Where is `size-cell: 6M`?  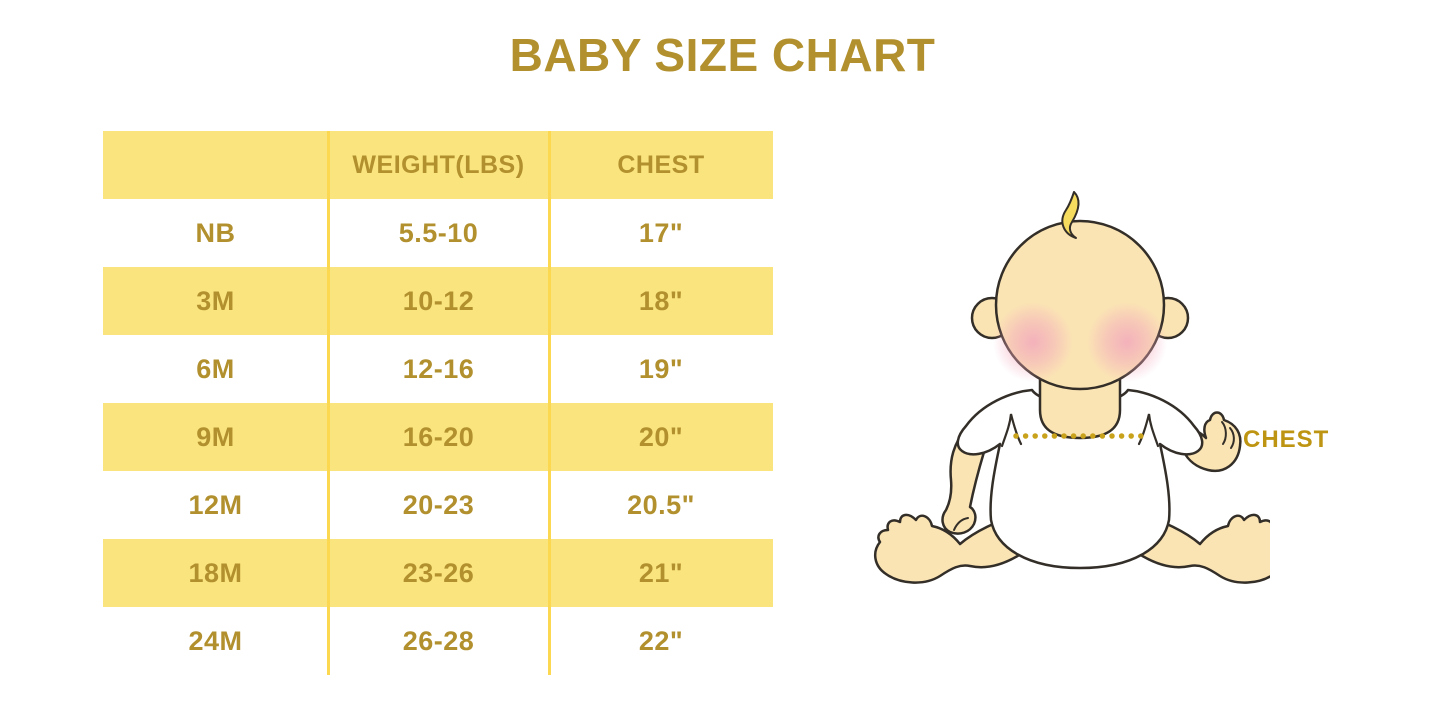
size-cell: 6M is located at coordinates (215, 368).